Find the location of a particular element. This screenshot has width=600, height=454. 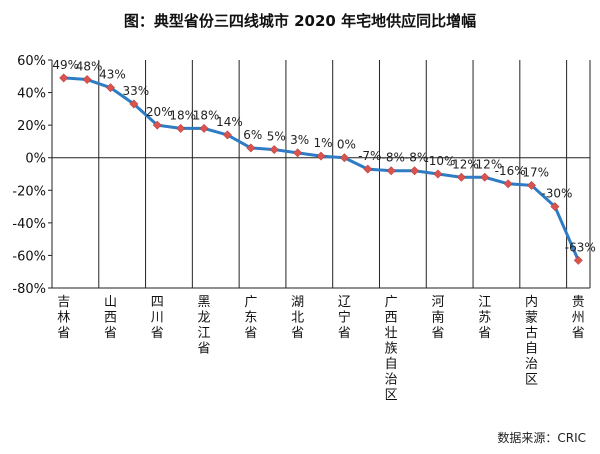

data-label: 6% is located at coordinates (252, 135).